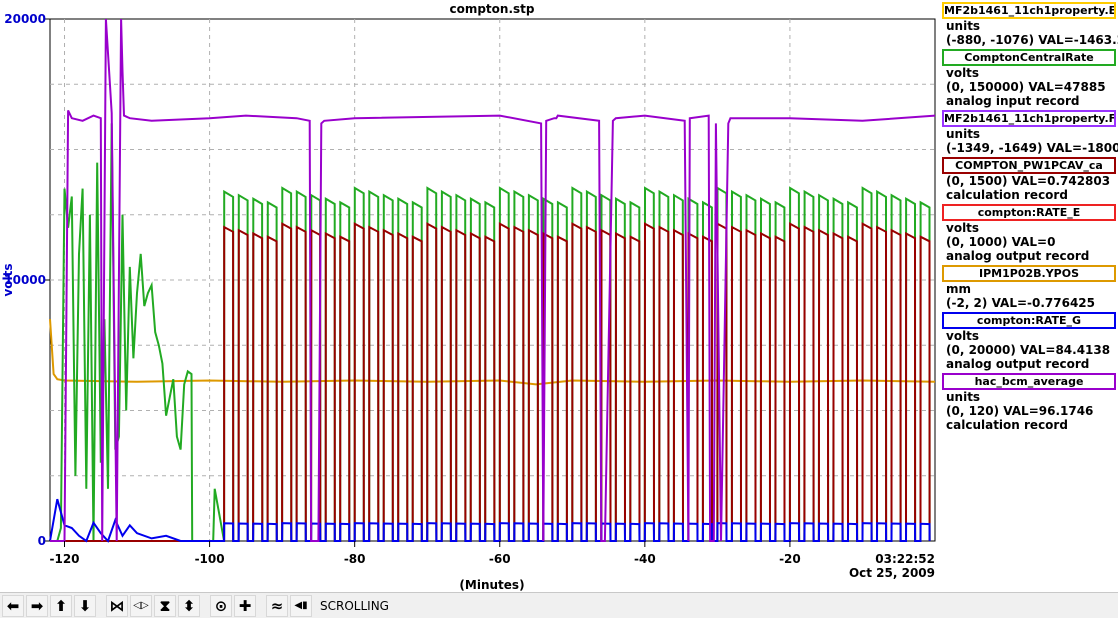  I want to click on zoom-out-x-icon: ◁▷, so click(141, 605).